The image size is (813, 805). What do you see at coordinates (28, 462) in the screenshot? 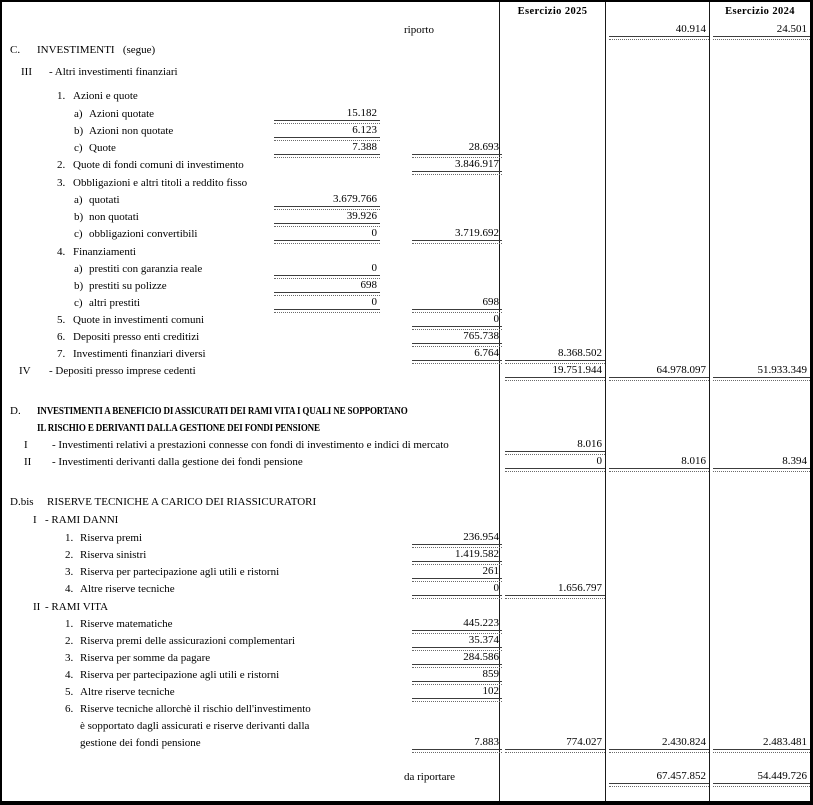
I see `row-number: II` at bounding box center [28, 462].